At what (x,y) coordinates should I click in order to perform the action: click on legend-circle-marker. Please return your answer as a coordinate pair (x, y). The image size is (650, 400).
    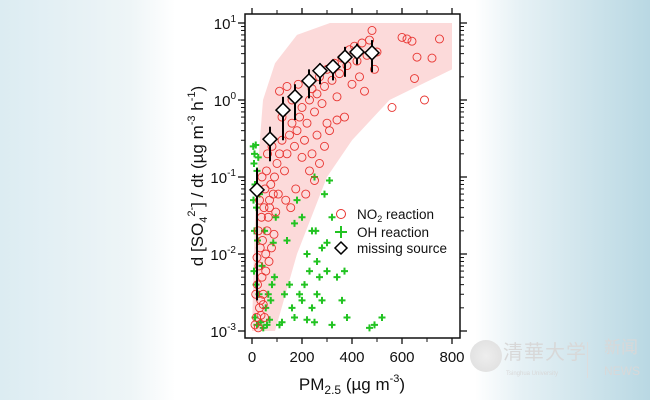
    Looking at the image, I should click on (341, 214).